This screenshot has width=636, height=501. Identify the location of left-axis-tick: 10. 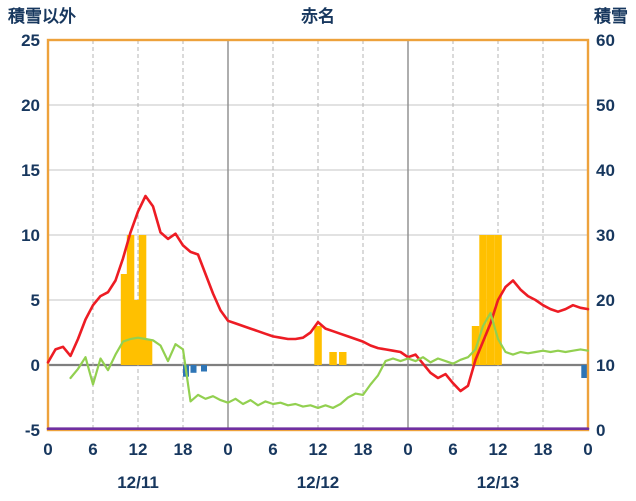
(30, 235).